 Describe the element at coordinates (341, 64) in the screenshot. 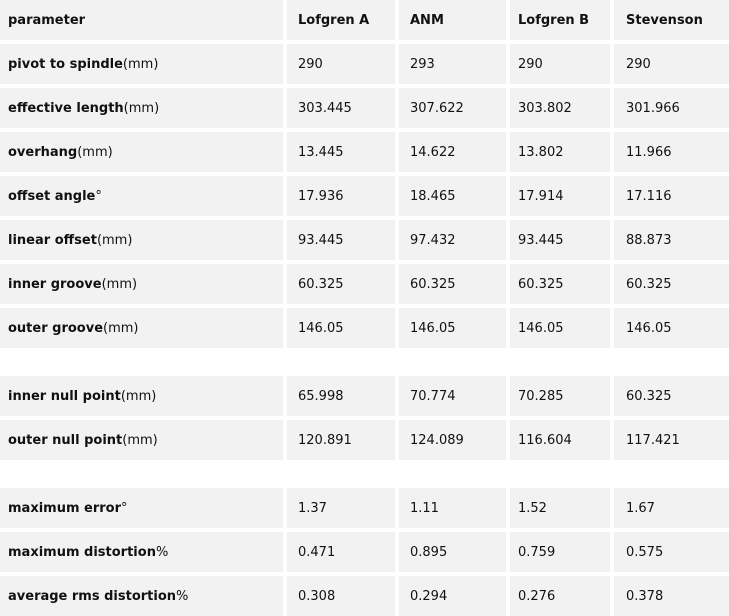

I see `value-lofgren-a: 290` at that location.